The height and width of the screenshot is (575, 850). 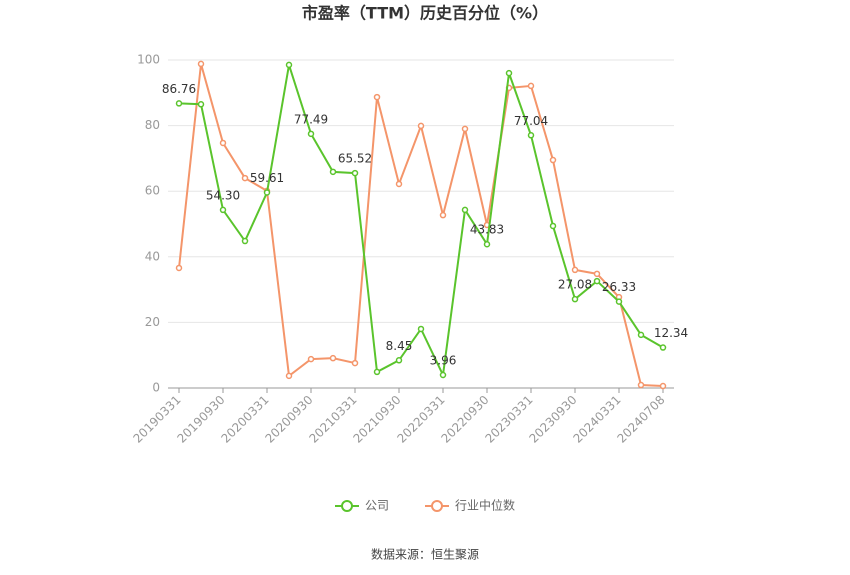 I want to click on y-tick-label: 80, so click(x=152, y=125).